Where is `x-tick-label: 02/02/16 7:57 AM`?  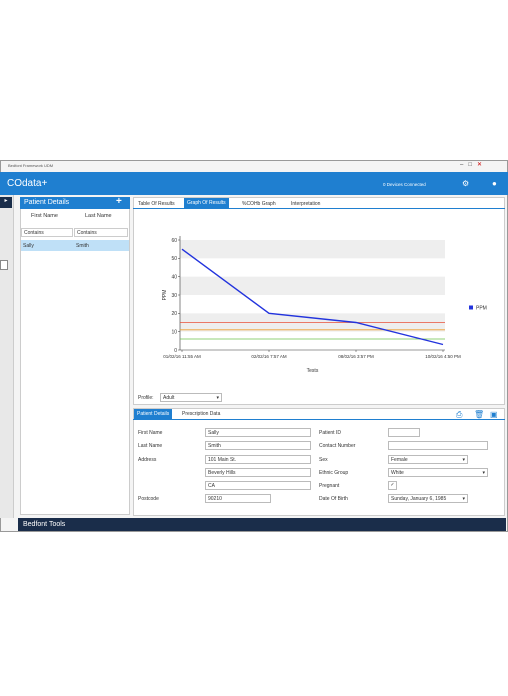 x-tick-label: 02/02/16 7:57 AM is located at coordinates (269, 356).